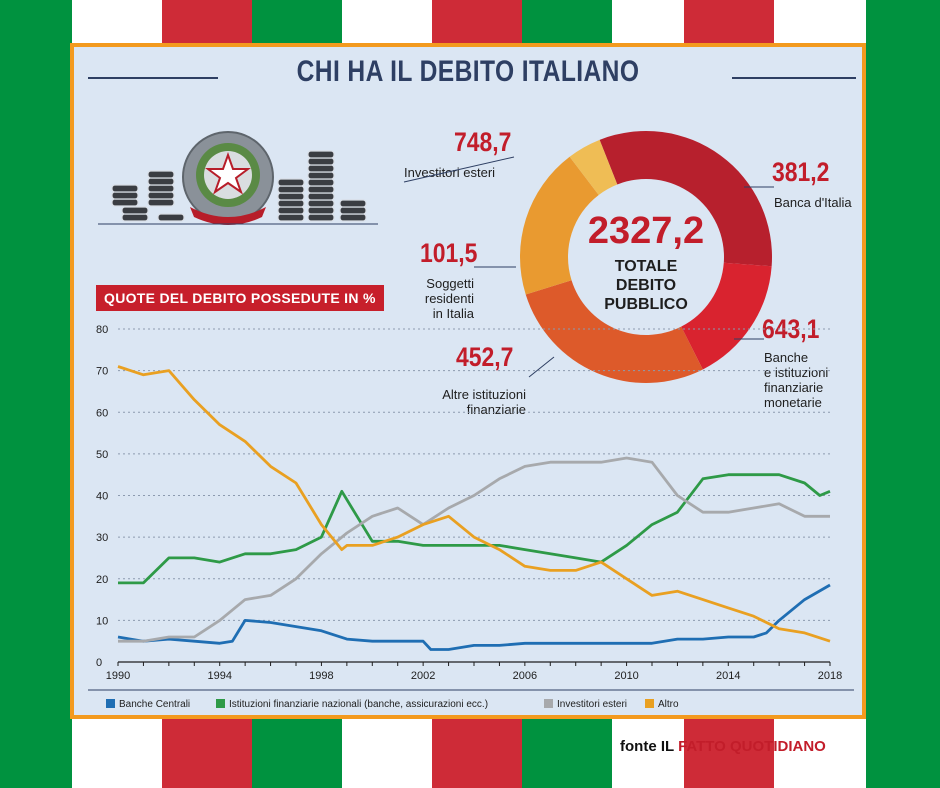 The image size is (940, 788). I want to click on flag-stripe-green-left, so click(36, 394).